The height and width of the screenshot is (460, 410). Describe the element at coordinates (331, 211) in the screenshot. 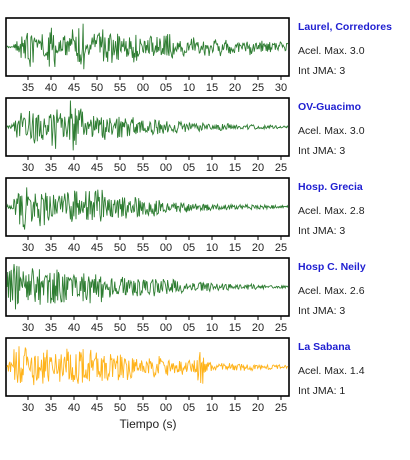

I see `max-acceleration-label: Acel. Max. 2.8` at that location.